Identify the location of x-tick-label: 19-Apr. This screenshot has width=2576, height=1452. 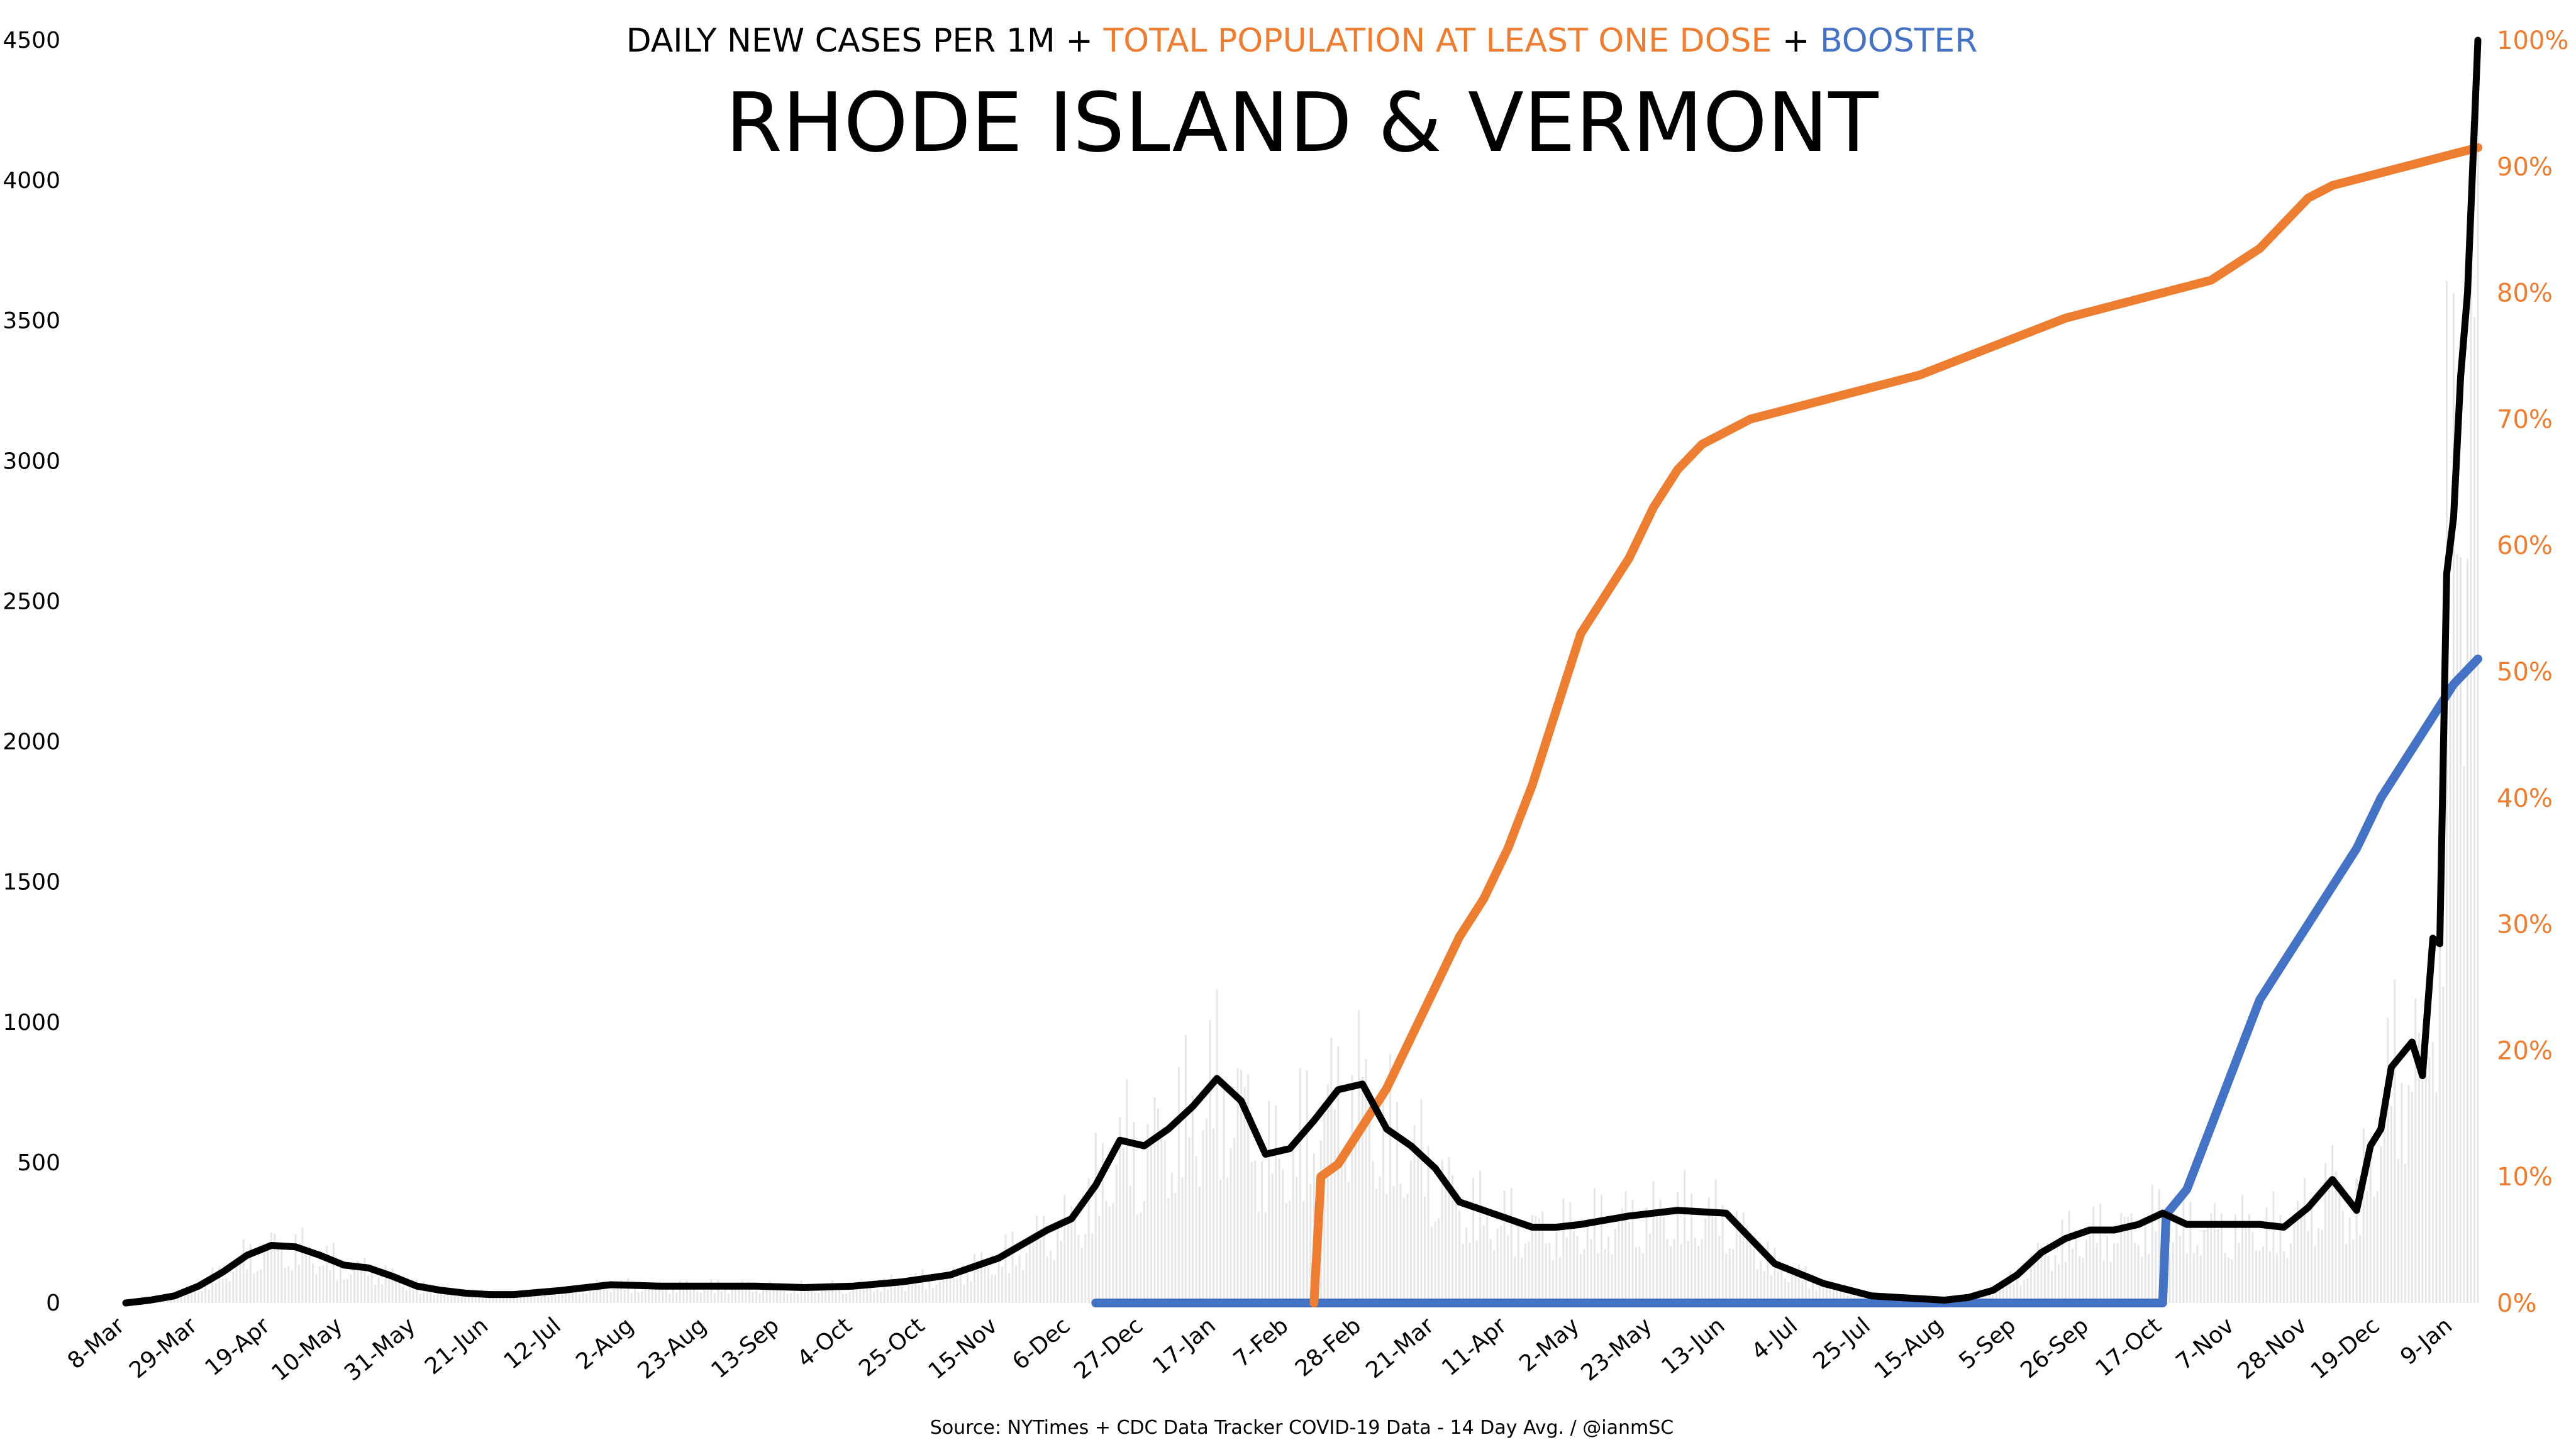
(238, 1346).